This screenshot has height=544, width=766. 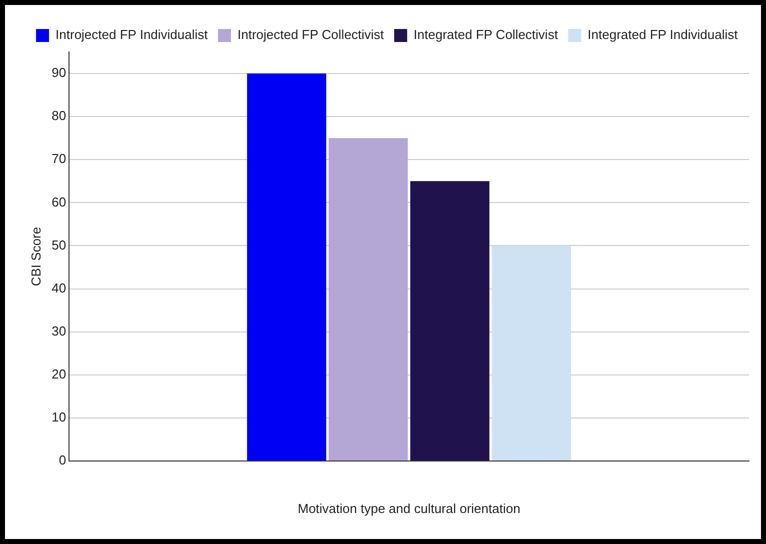 I want to click on y-tick-label: 20, so click(x=59, y=374).